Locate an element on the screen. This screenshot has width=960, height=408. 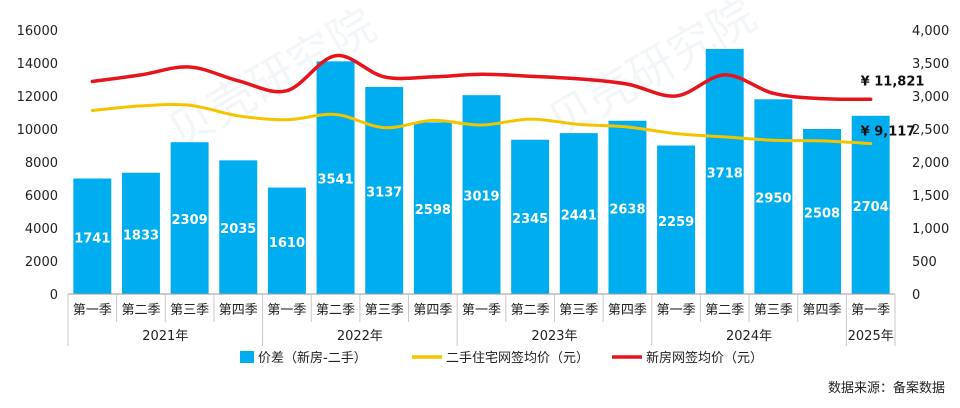
y-right-tick-label: 3,500 is located at coordinates (930, 64).